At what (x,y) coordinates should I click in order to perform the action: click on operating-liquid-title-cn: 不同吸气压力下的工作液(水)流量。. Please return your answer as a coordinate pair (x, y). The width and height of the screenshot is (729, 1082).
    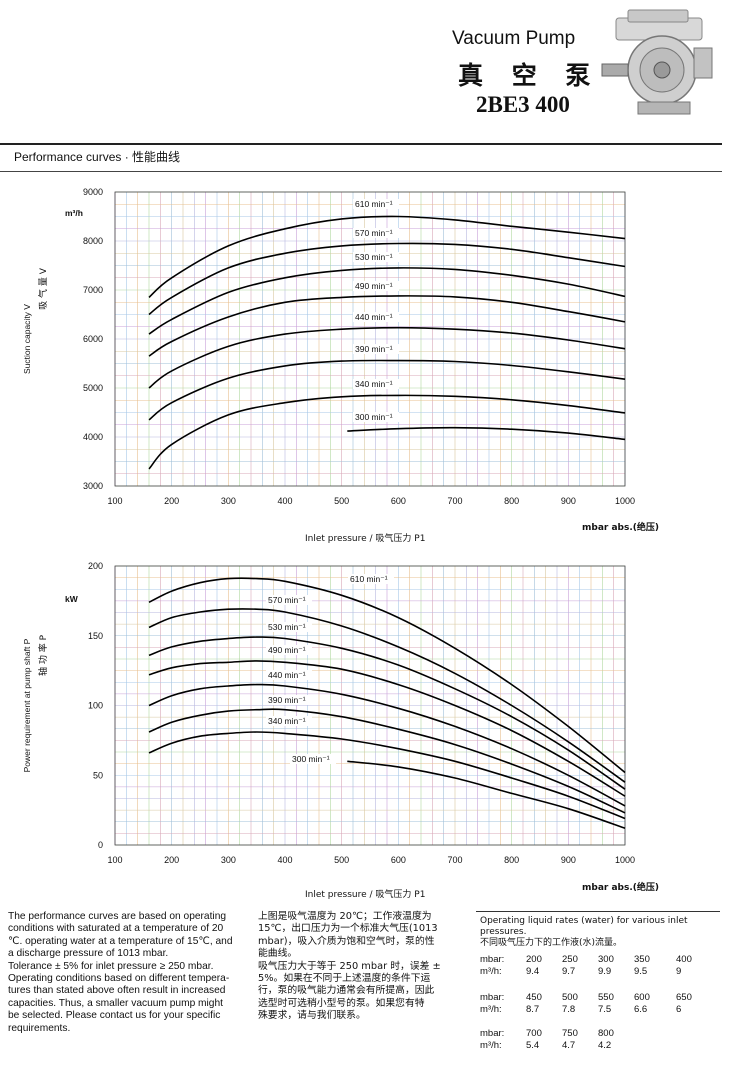
    Looking at the image, I should click on (551, 943).